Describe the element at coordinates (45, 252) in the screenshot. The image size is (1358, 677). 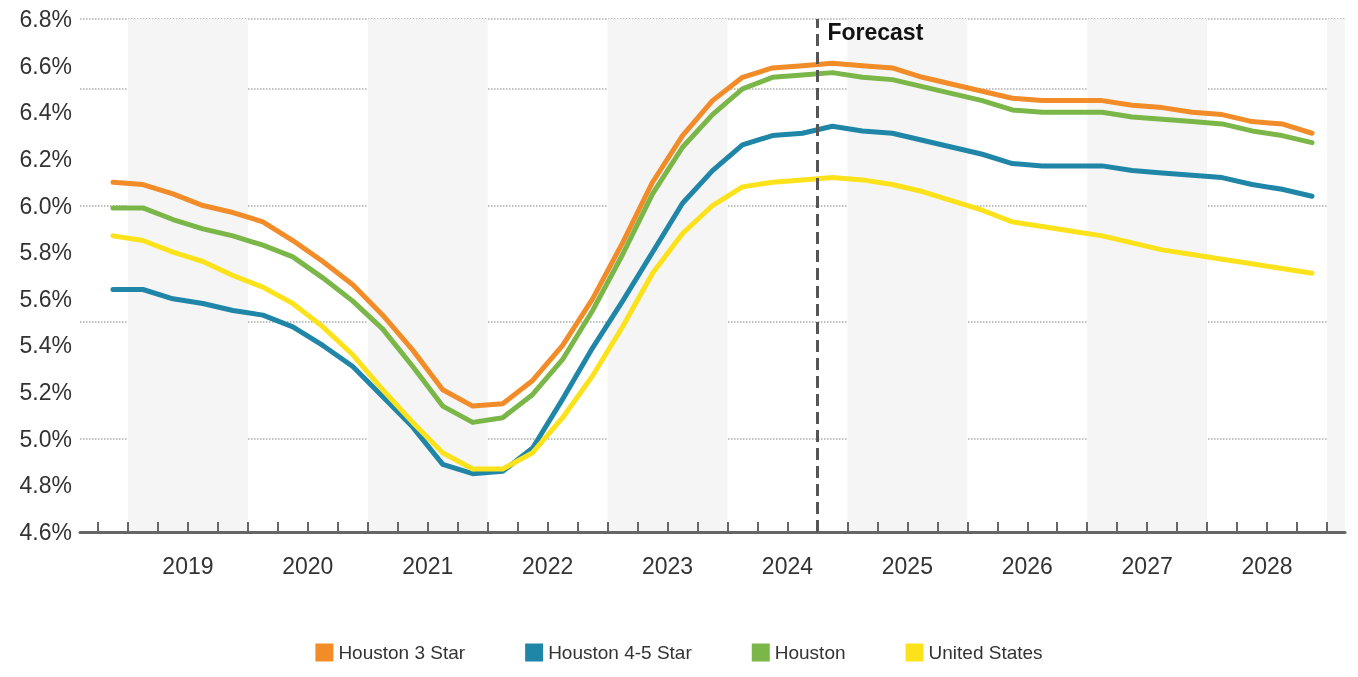
I see `y-tick-label: 5.8%` at that location.